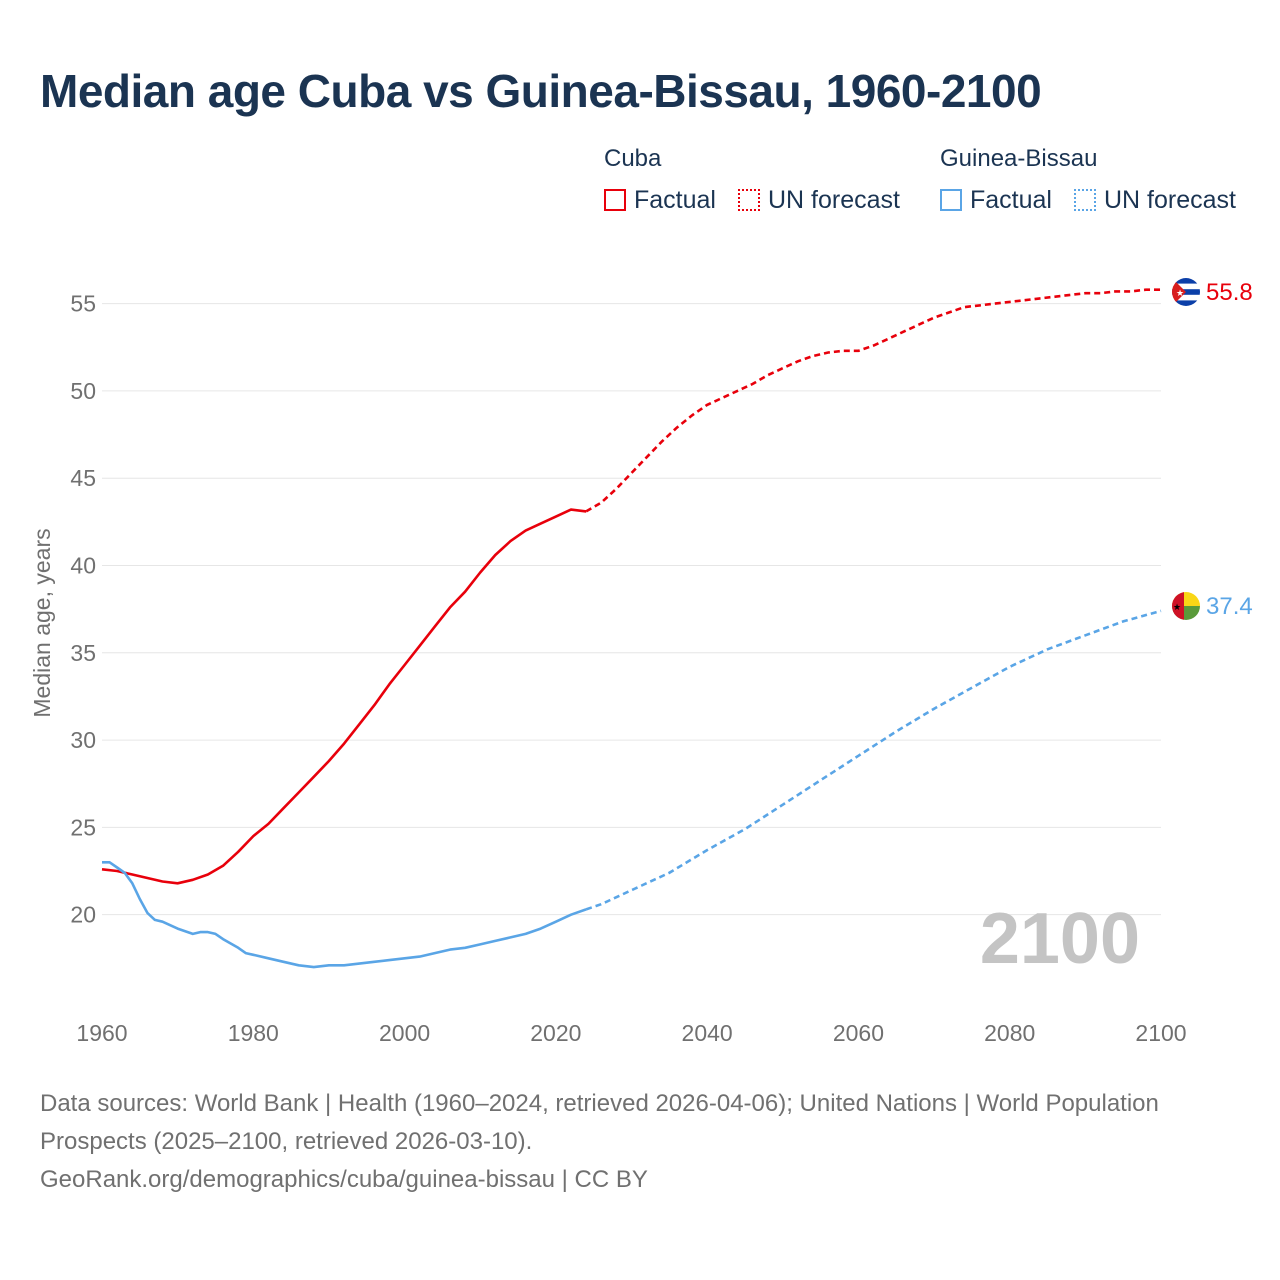  I want to click on x-tick-label: 2000, so click(404, 1033).